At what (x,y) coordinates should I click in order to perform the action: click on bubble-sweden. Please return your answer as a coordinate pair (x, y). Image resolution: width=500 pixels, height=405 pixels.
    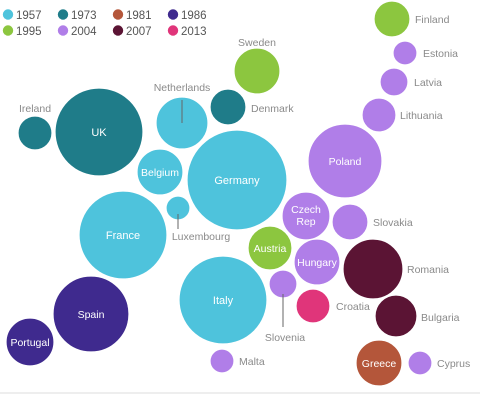
    Looking at the image, I should click on (257, 71).